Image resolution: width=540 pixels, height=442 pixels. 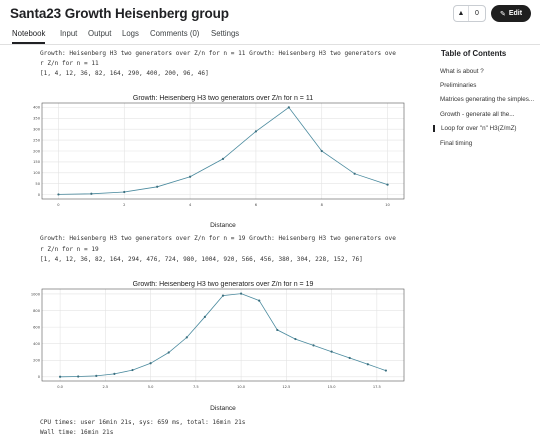 I want to click on y-tick-label: 250, so click(x=37, y=140).